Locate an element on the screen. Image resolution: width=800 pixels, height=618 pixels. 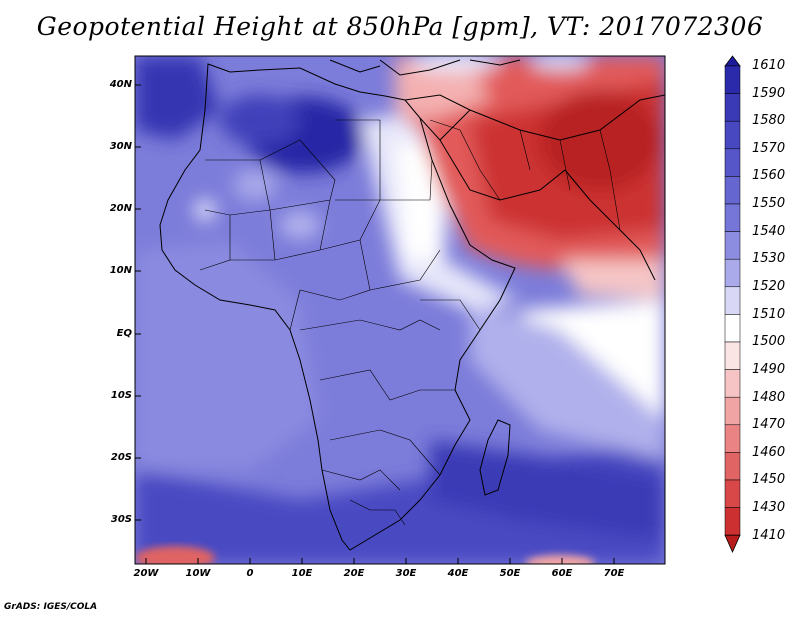
y-tick-label: 10S is located at coordinates (121, 395).